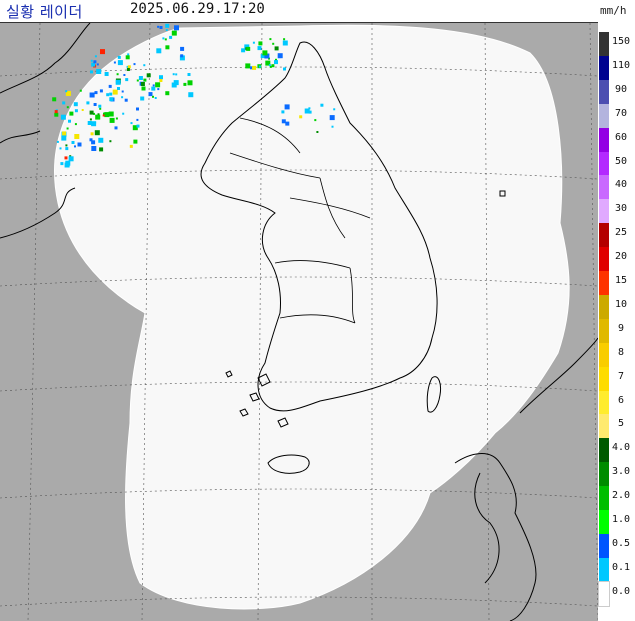  I want to click on legend-label: 2.0, so click(621, 496).